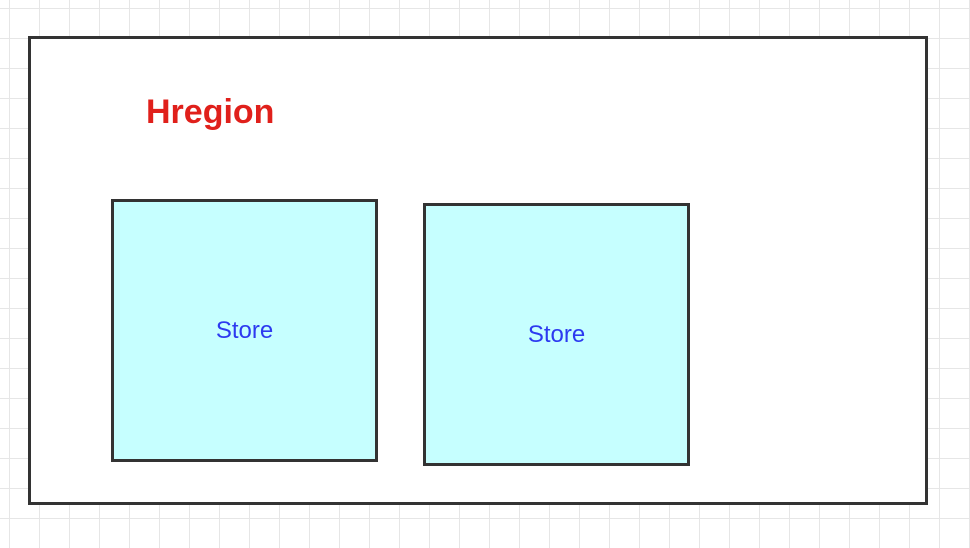 Image resolution: width=970 pixels, height=548 pixels. What do you see at coordinates (210, 112) in the screenshot?
I see `hregion-label: Hregion` at bounding box center [210, 112].